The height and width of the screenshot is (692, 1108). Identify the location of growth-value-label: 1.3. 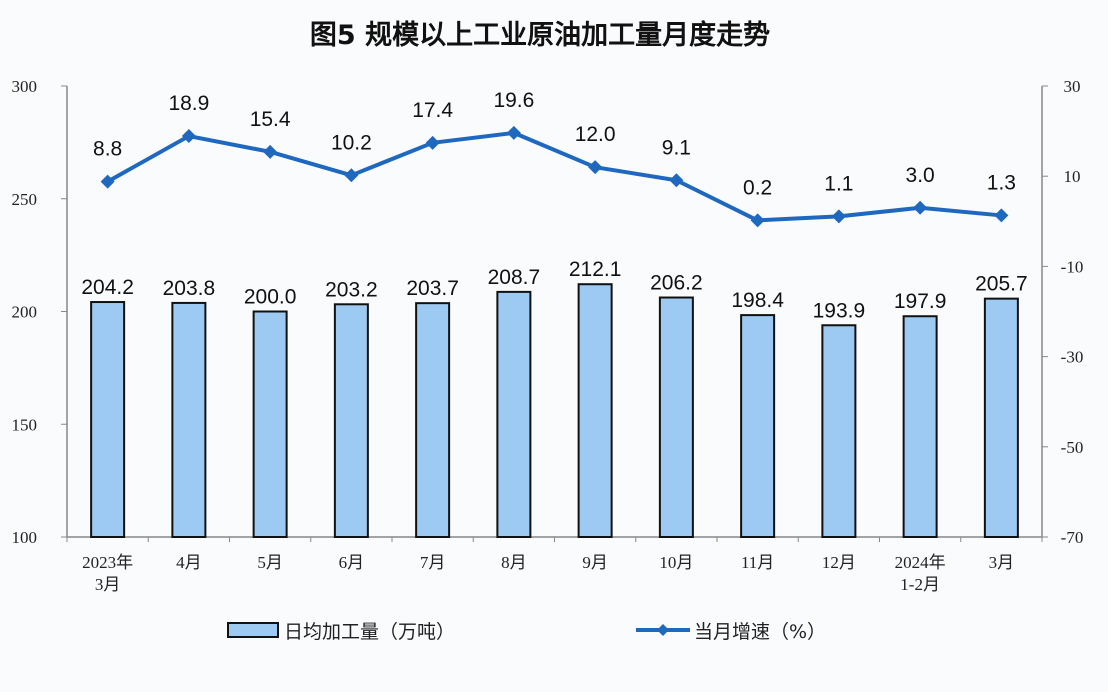
(1001, 182).